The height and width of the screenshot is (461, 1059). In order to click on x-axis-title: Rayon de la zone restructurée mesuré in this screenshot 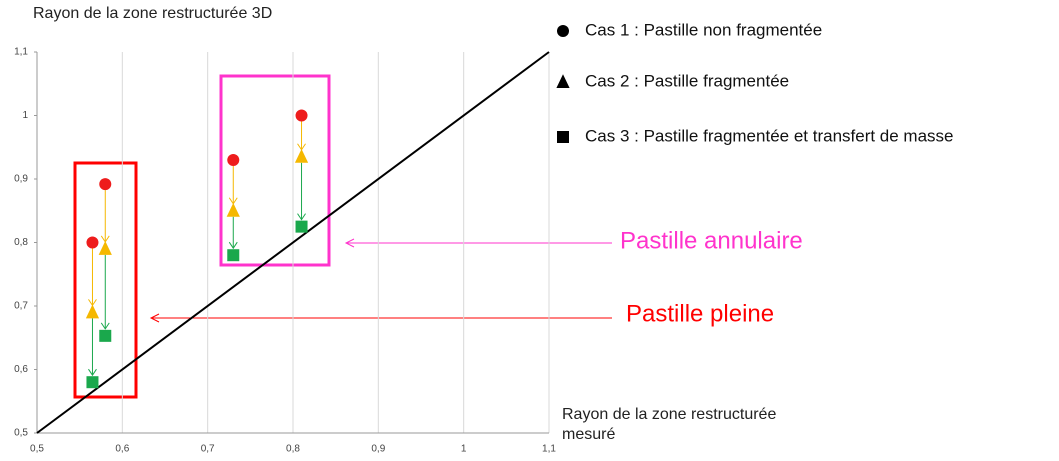, I will do `click(712, 425)`.